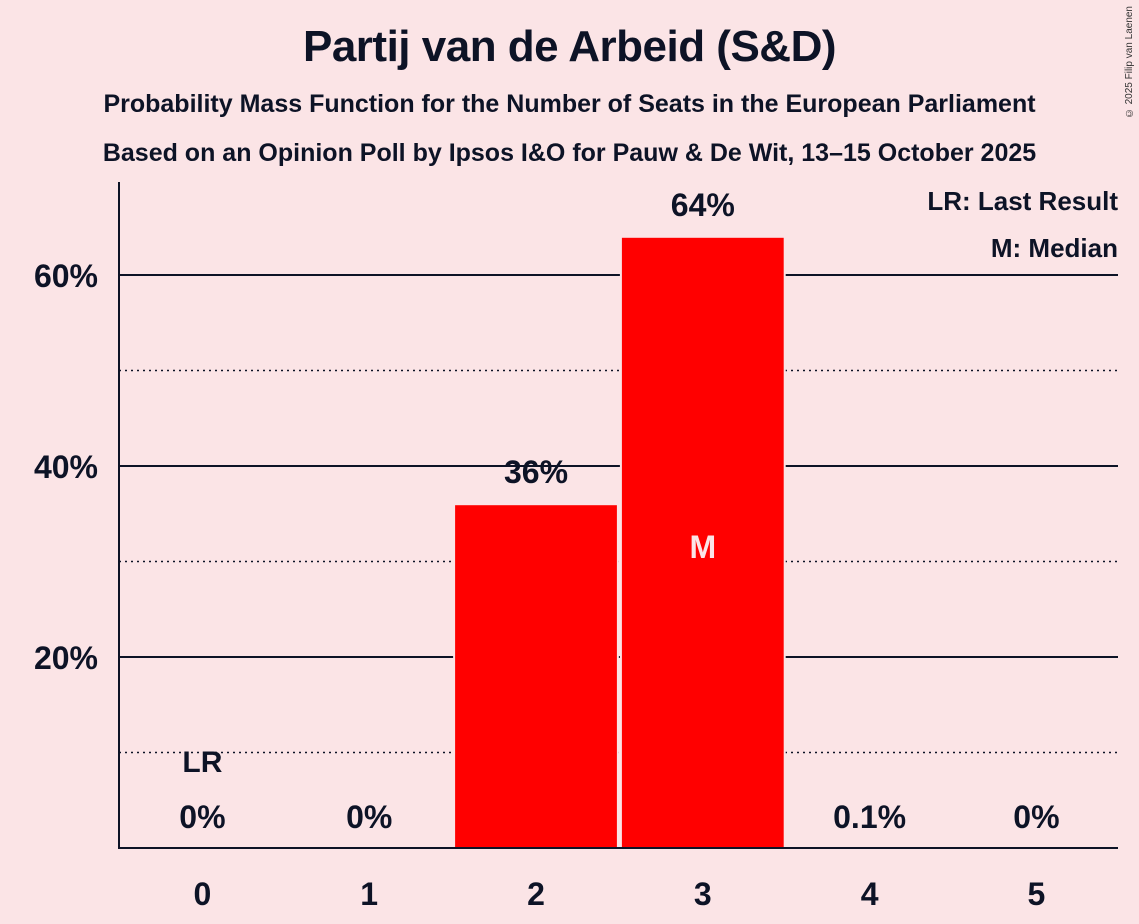  What do you see at coordinates (703, 894) in the screenshot?
I see `x-tick-label: 3` at bounding box center [703, 894].